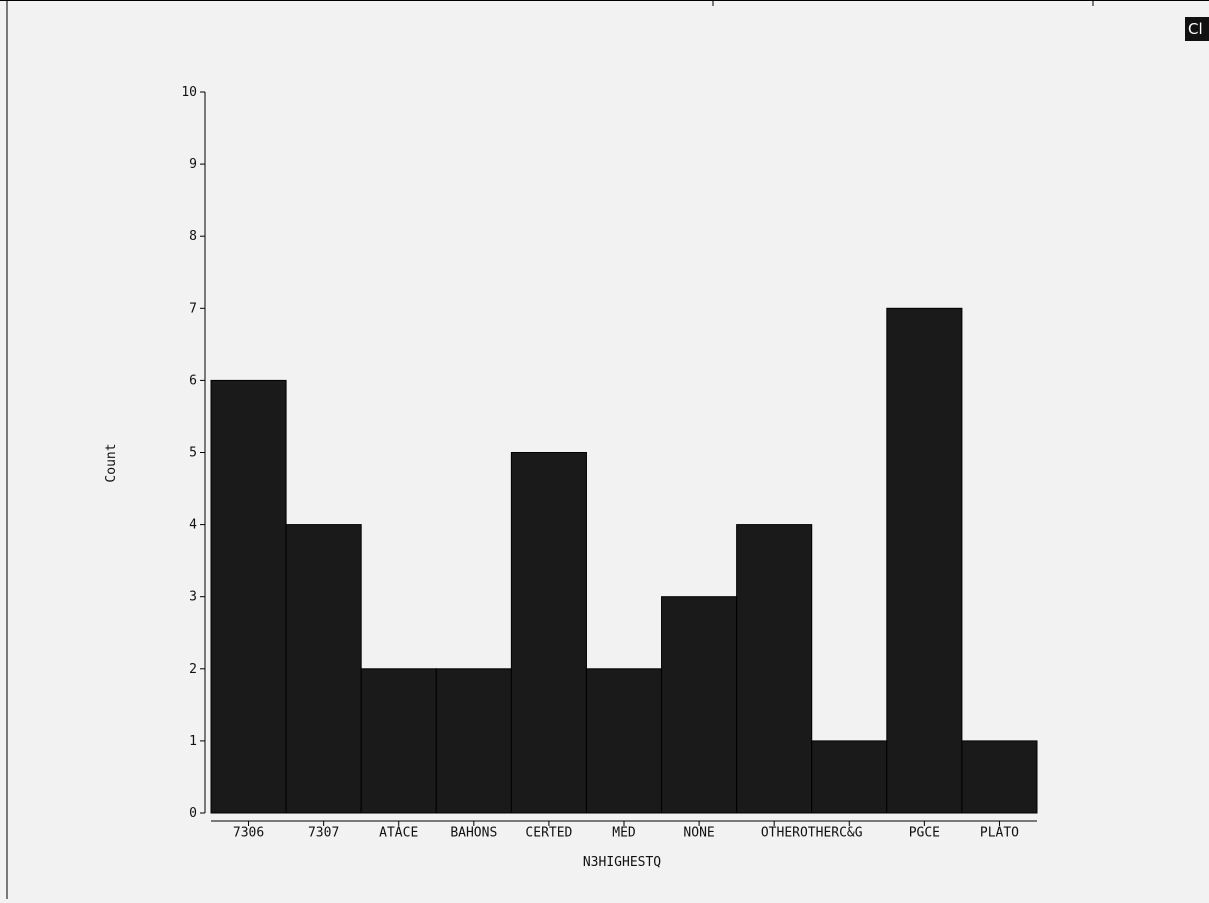 The height and width of the screenshot is (903, 1209). I want to click on x-tick-label: CERTED, so click(548, 833).